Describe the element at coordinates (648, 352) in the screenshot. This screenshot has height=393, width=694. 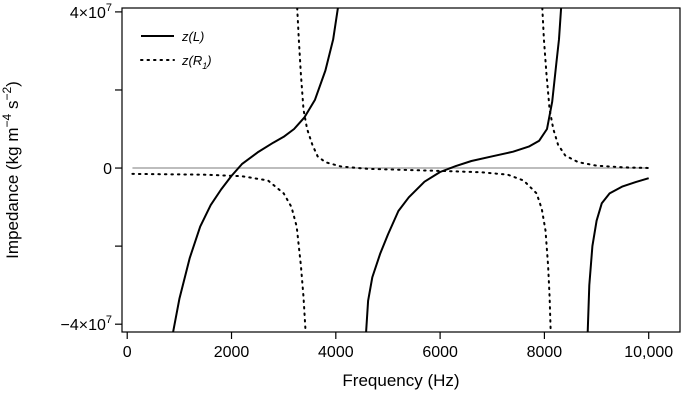
I see `x-tick-label: 10,000` at that location.